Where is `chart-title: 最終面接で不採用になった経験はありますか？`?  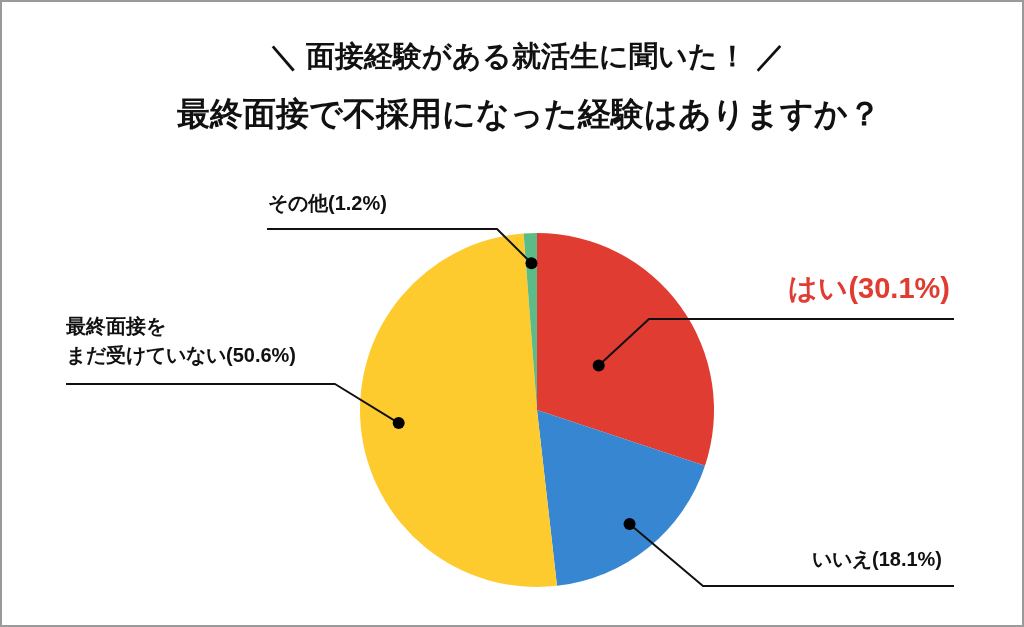
chart-title: 最終面接で不採用になった経験はありますか？ is located at coordinates (529, 113).